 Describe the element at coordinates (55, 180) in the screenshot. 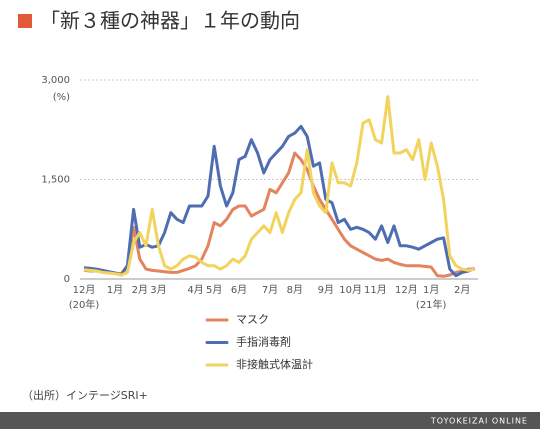

I see `y-tick-label: 1,500` at that location.